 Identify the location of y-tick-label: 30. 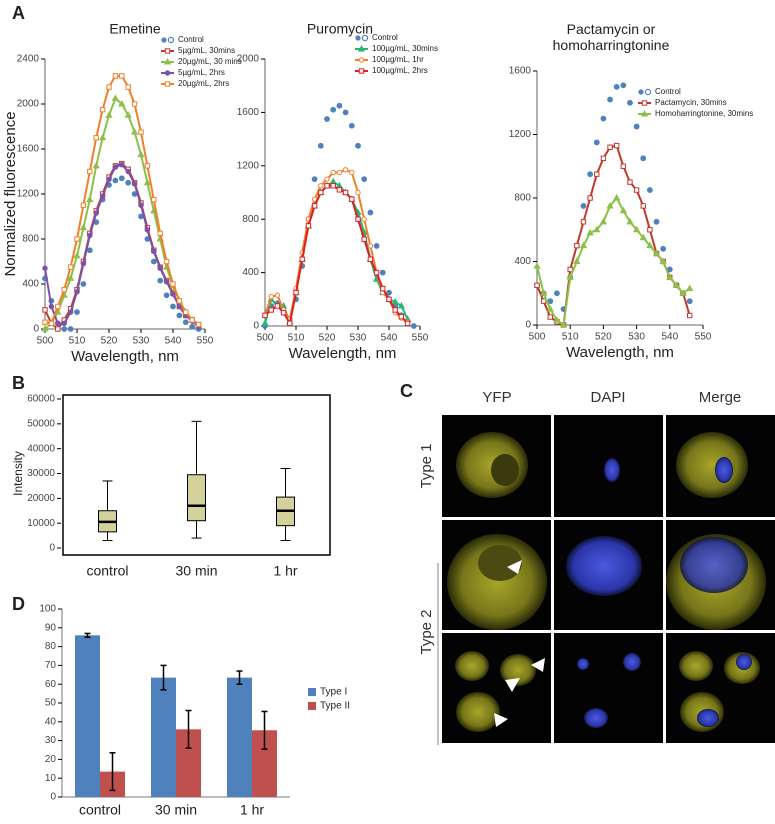
(51, 740).